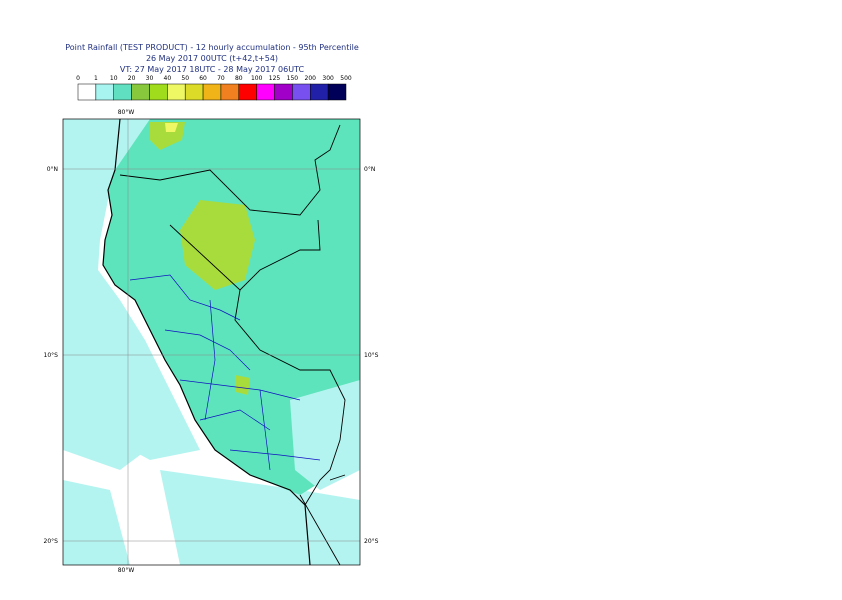  What do you see at coordinates (132, 78) in the screenshot?
I see `legend-label: 20` at bounding box center [132, 78].